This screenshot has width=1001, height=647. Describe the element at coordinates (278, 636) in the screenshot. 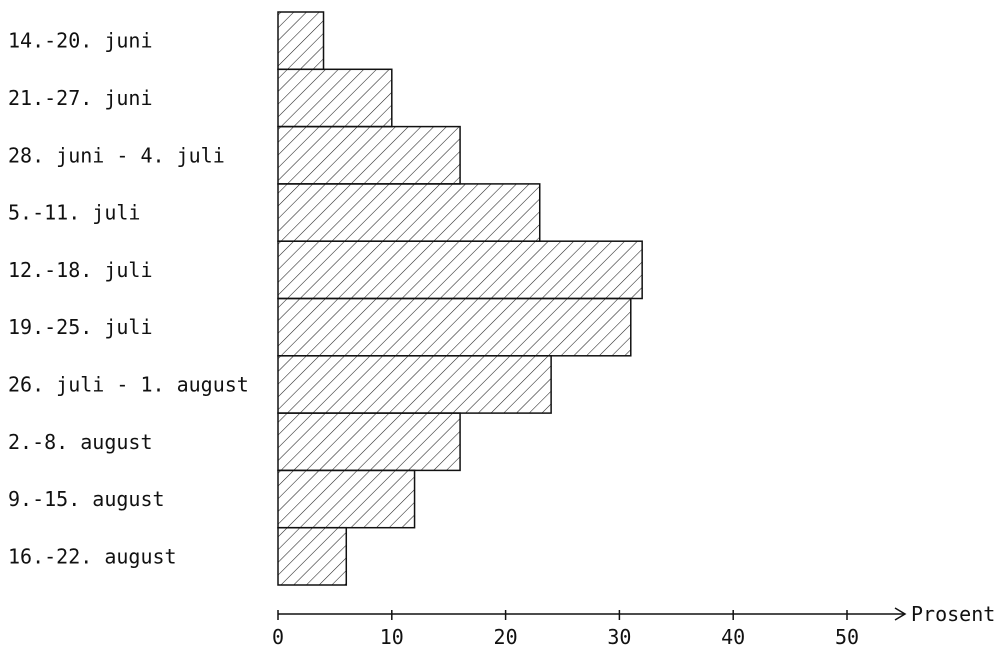

I see `x-tick-label: 0` at that location.